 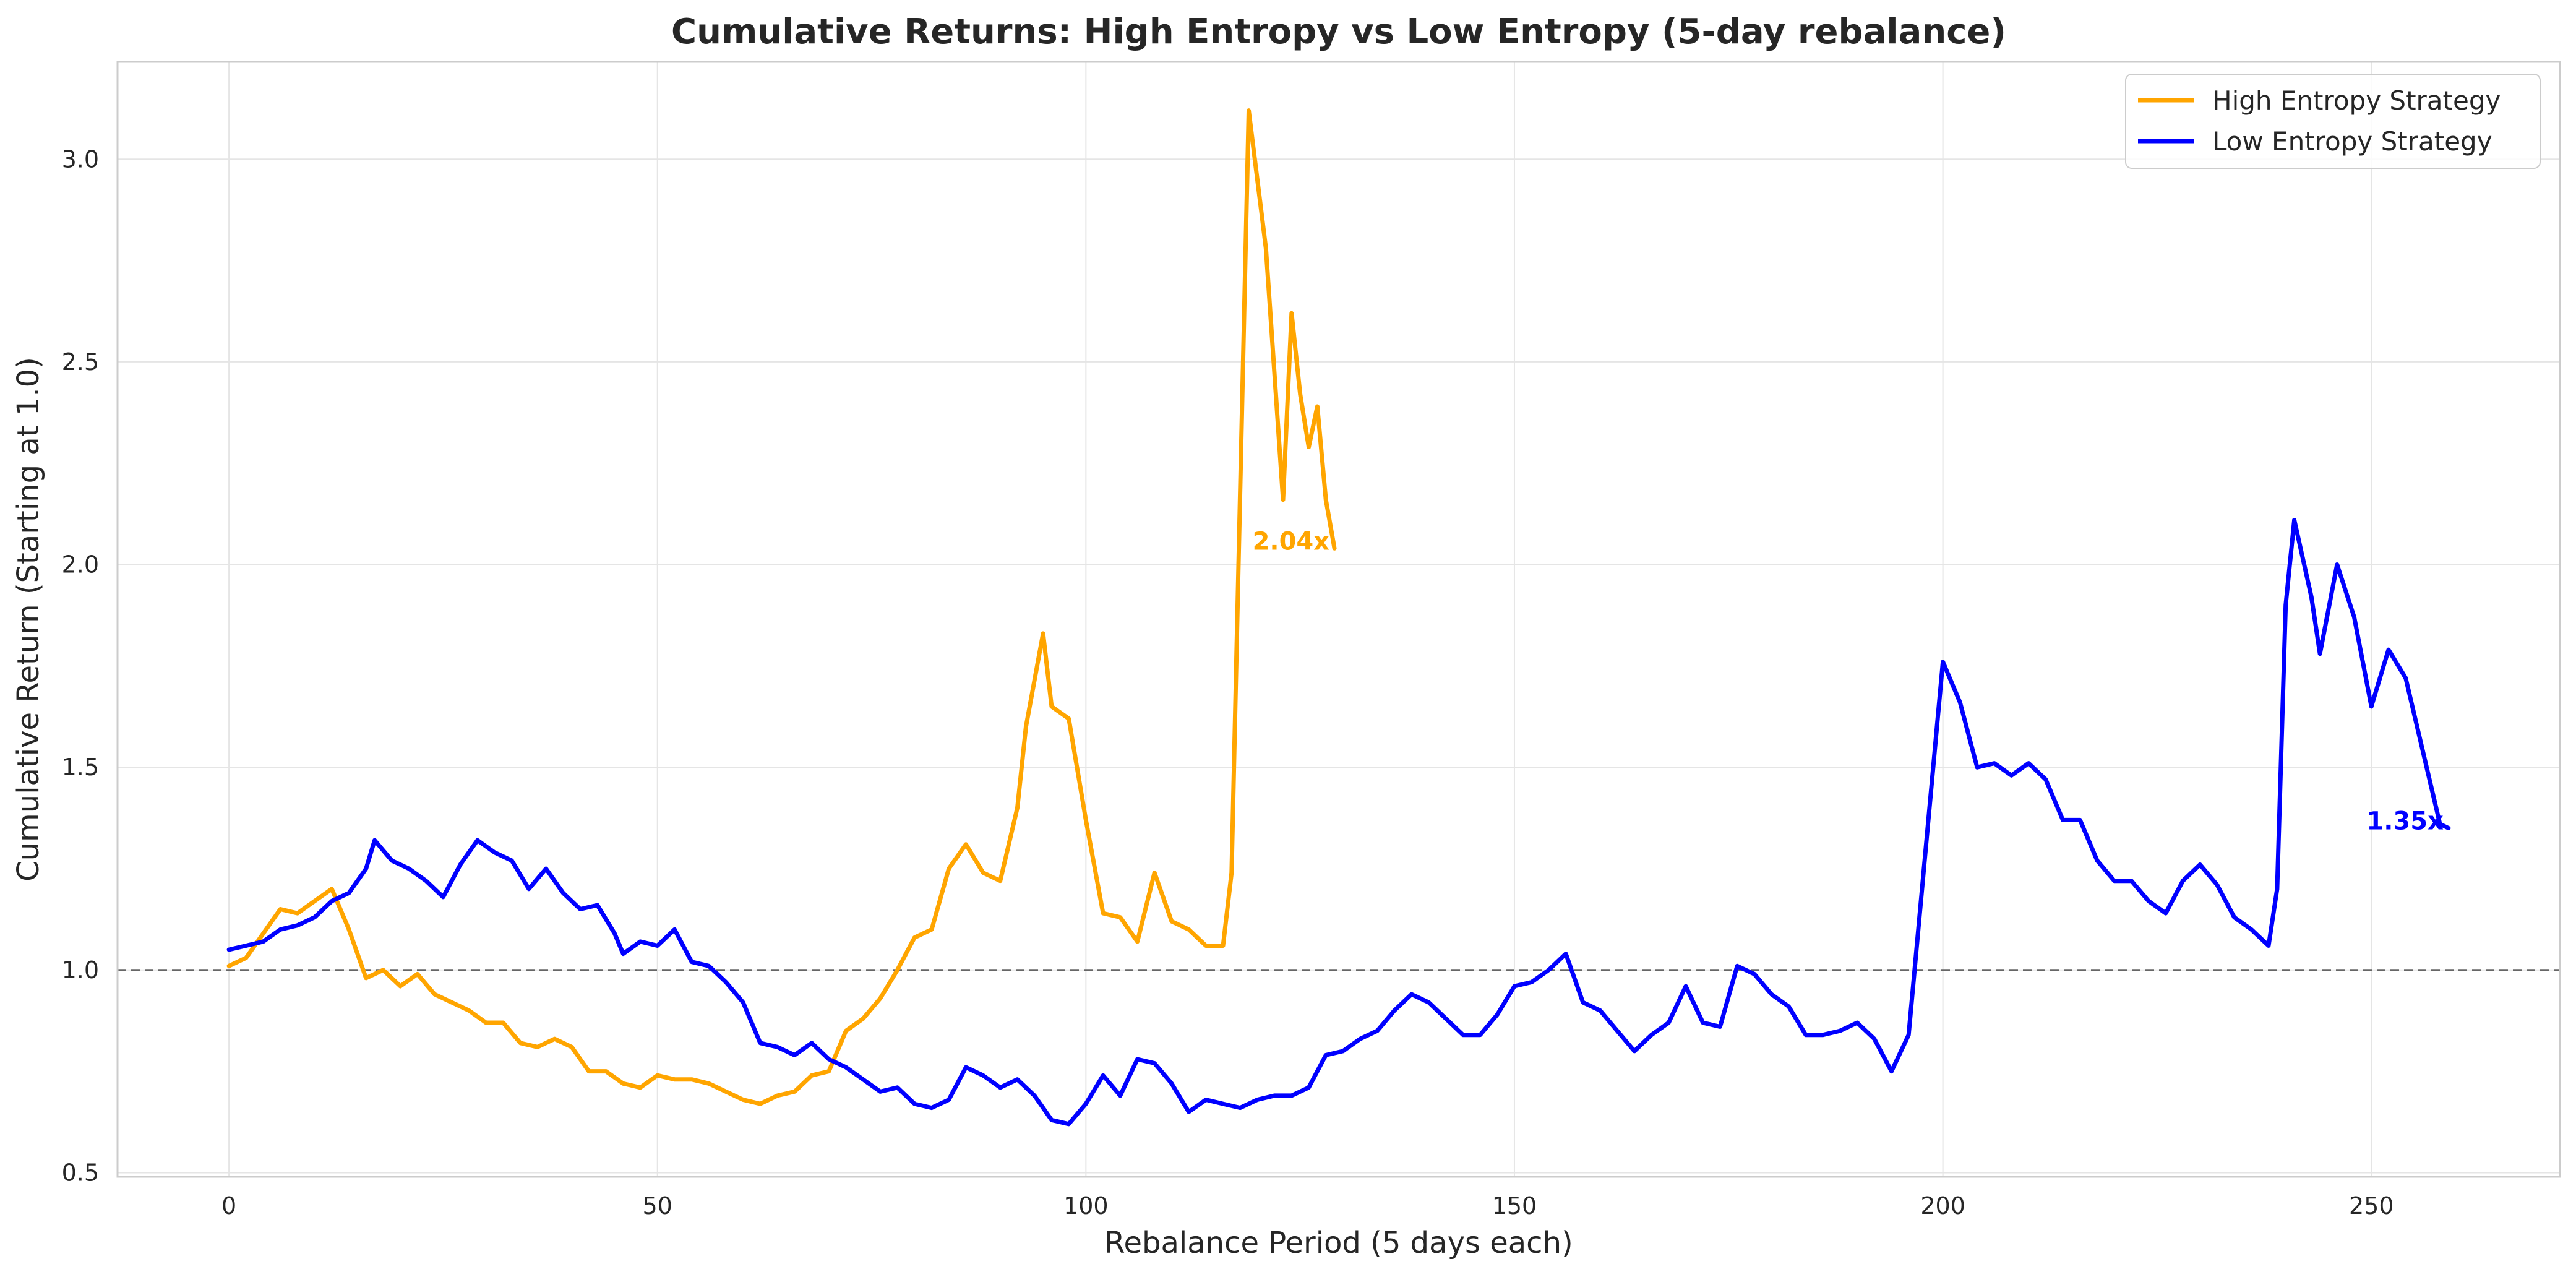 I want to click on legend-box, so click(x=2333, y=121).